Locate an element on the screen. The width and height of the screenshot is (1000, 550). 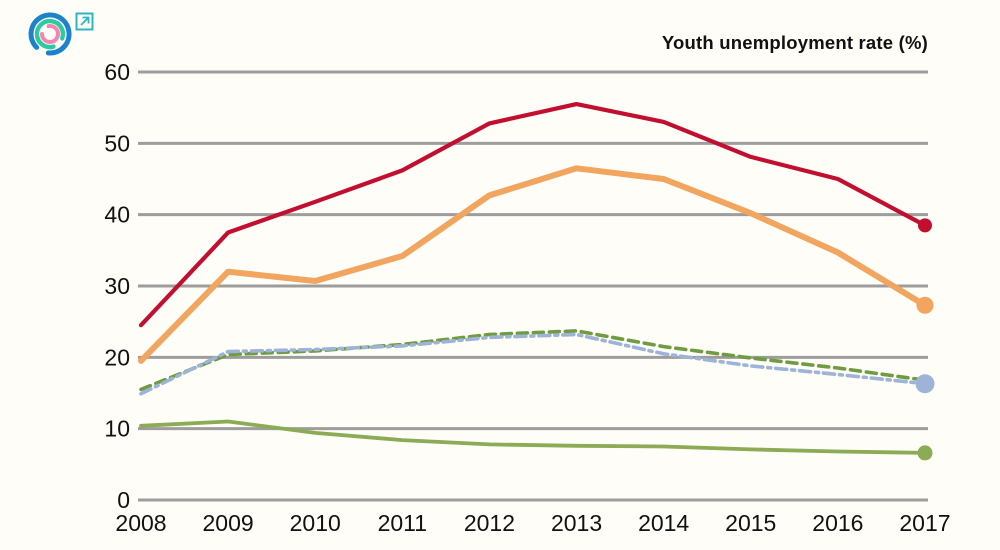
external-link-arrow is located at coordinates (85, 21).